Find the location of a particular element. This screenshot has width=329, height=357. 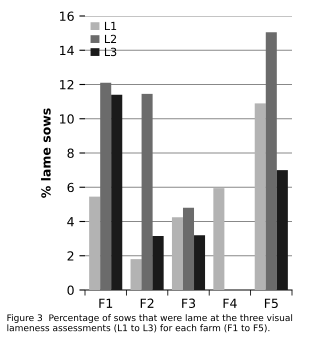

legend-label: L2 is located at coordinates (110, 38).